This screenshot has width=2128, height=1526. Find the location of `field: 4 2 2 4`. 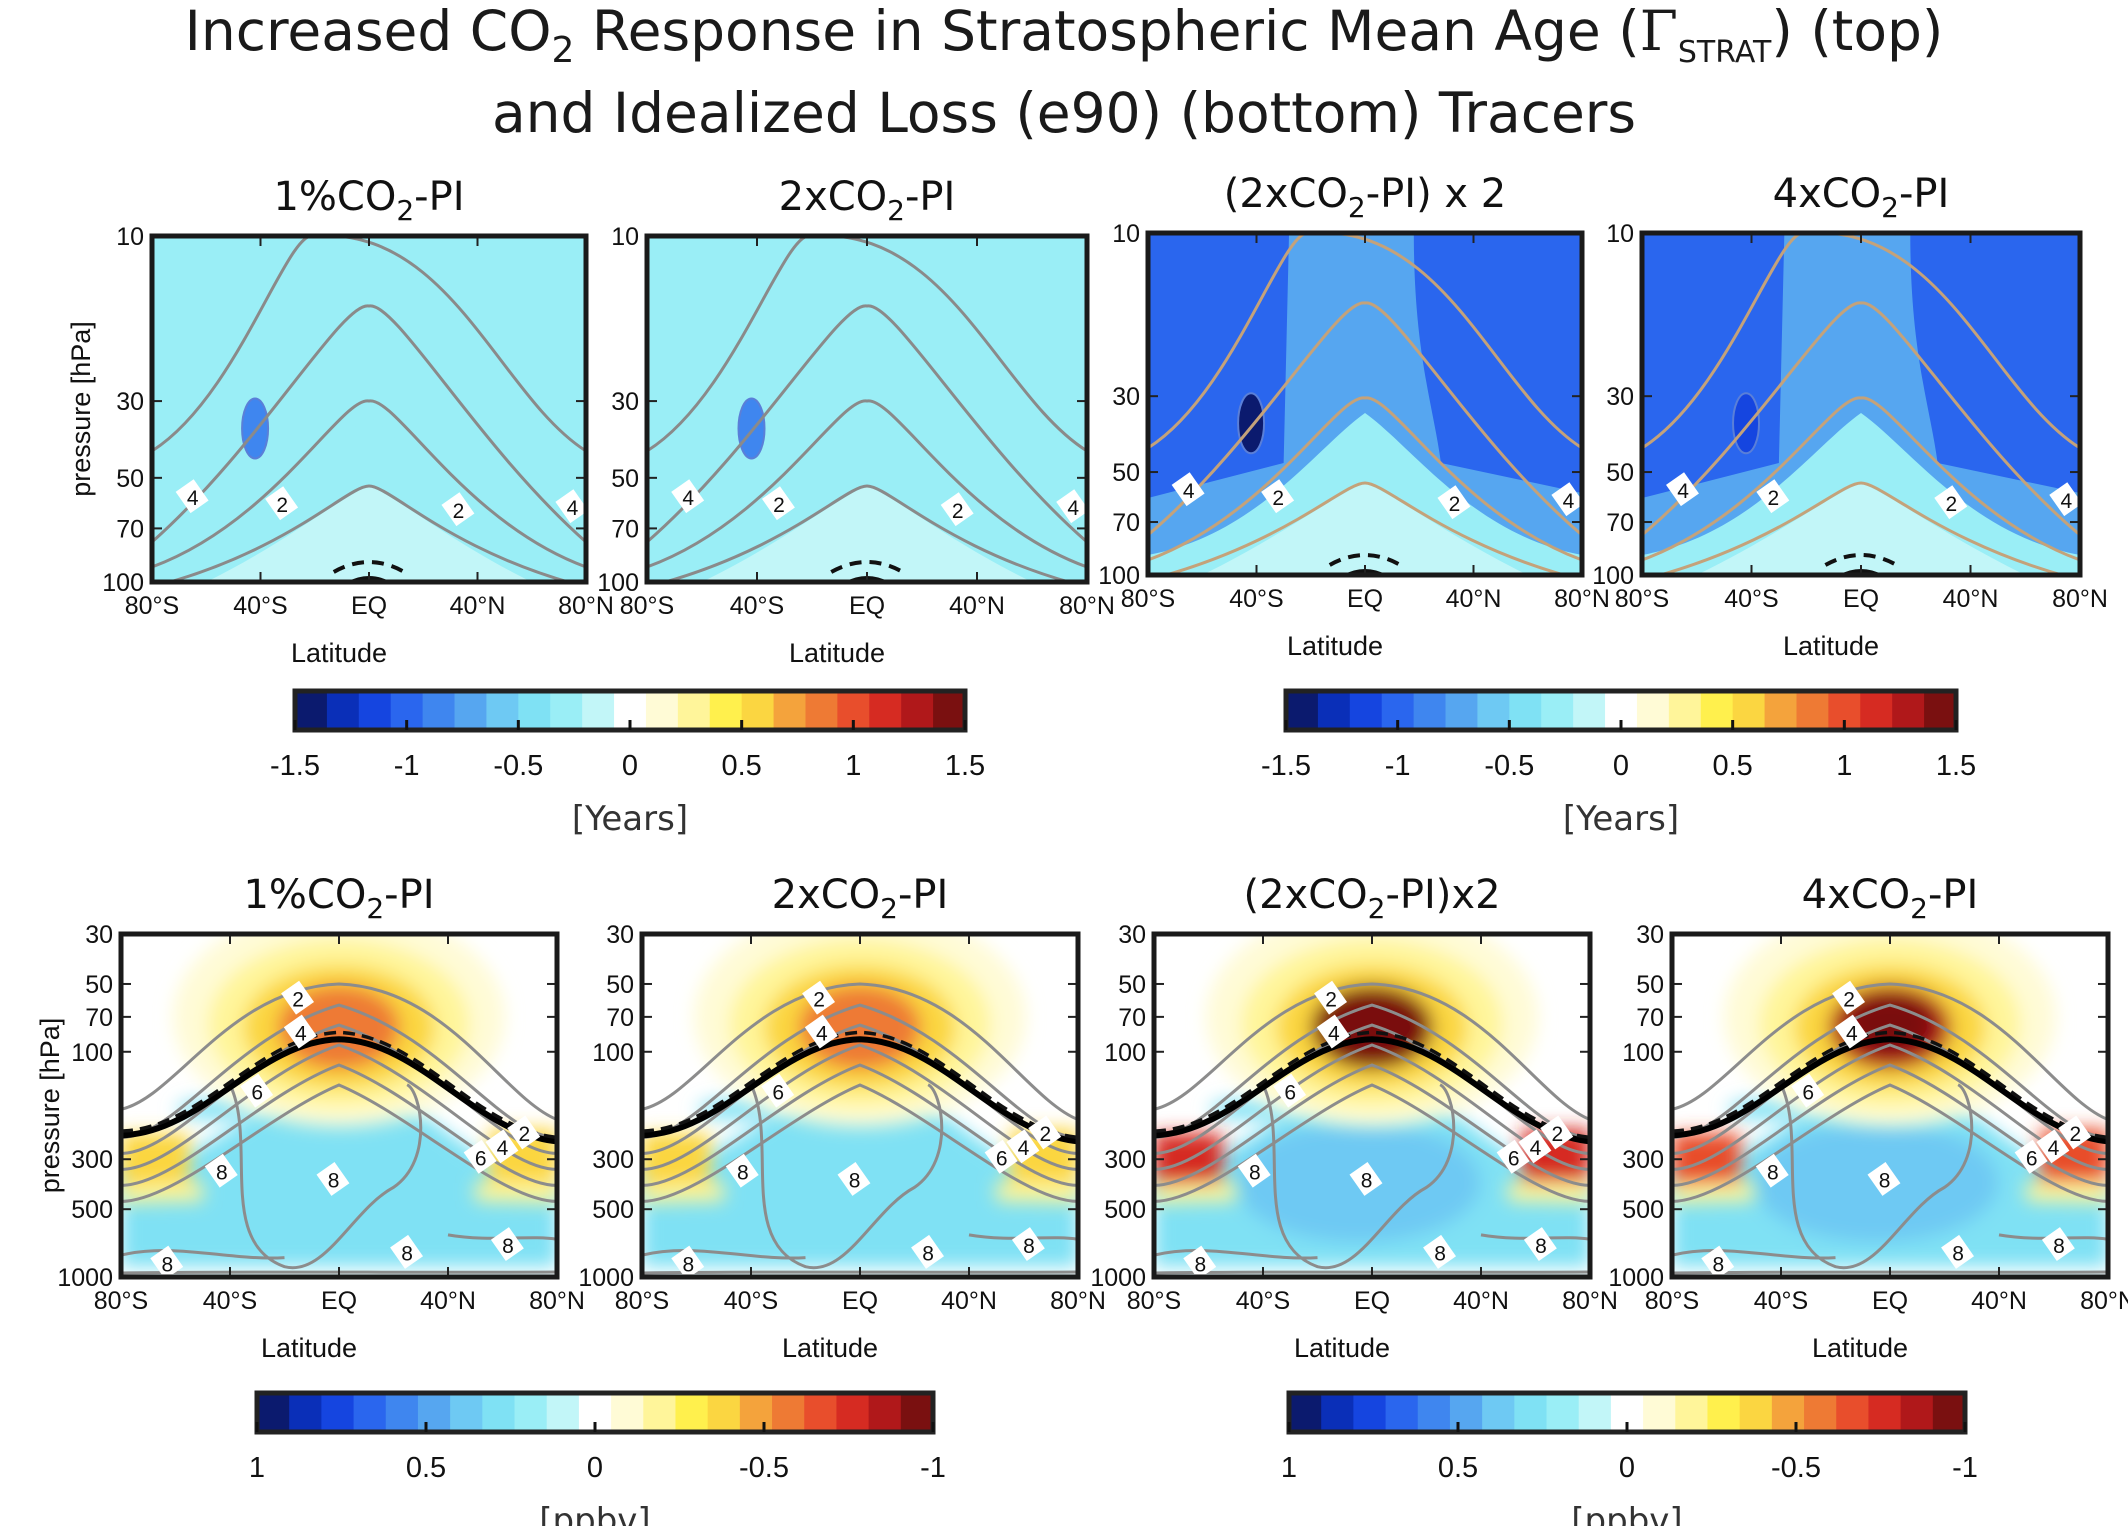

field: 4 2 2 4 is located at coordinates (867, 409).